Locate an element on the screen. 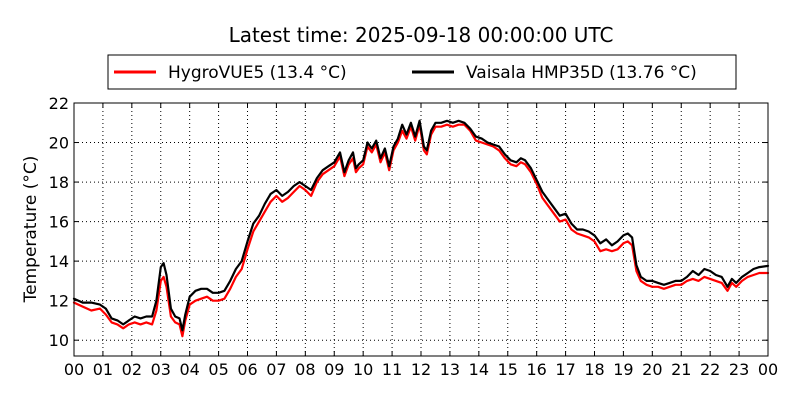 Image resolution: width=800 pixels, height=400 pixels. x-tick-label: 12 is located at coordinates (421, 369).